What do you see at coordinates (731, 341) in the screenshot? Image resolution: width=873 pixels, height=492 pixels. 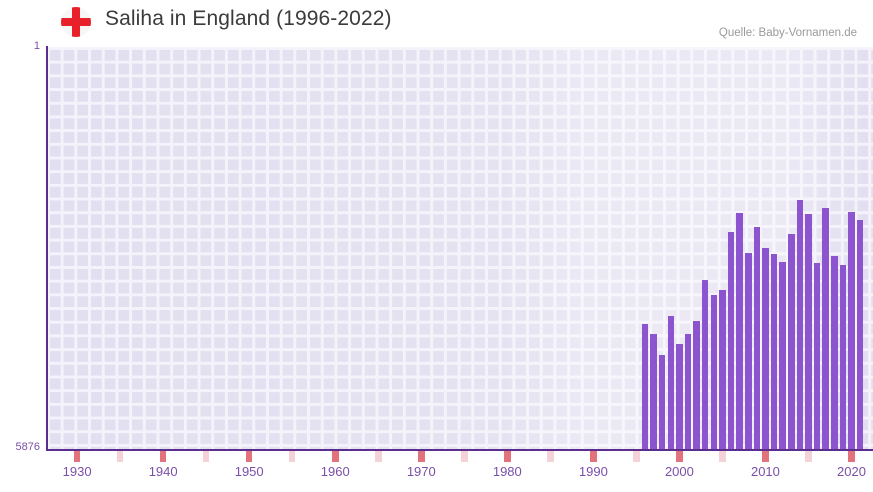 I see `bar-2006` at bounding box center [731, 341].